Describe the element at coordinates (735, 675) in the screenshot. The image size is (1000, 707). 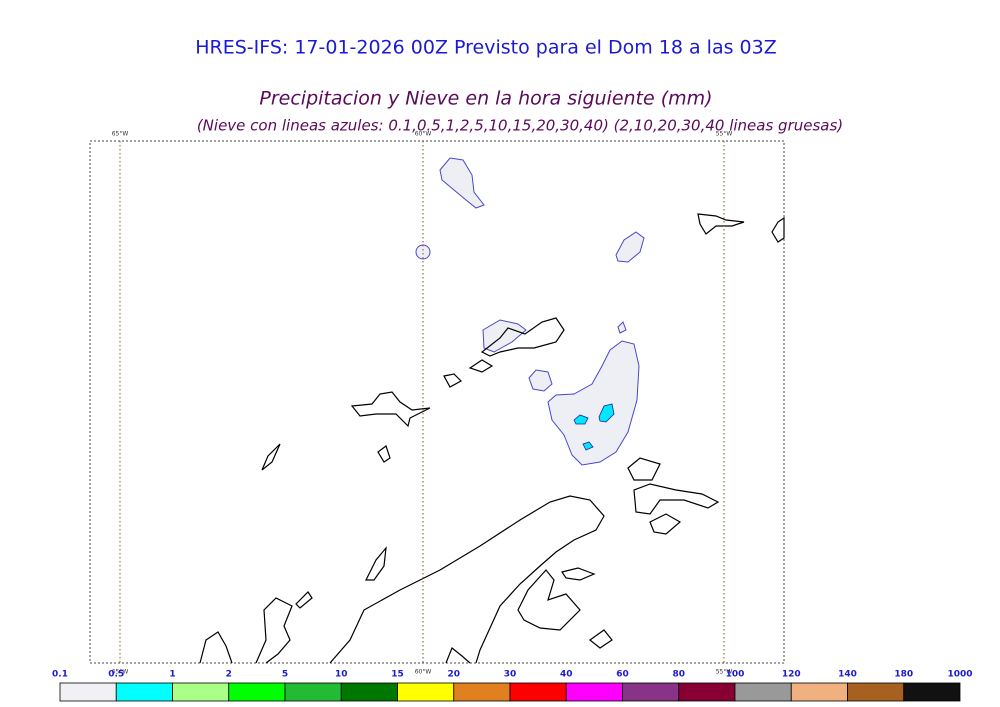
I see `colorbar-label: 100` at that location.